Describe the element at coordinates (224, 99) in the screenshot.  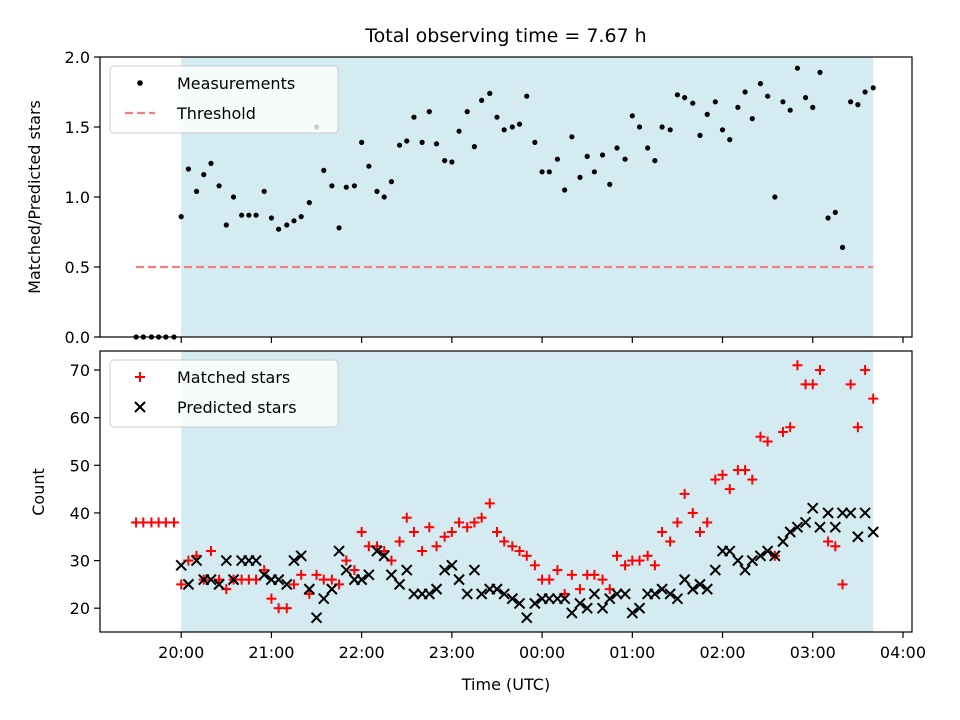
I see `legend-box` at that location.